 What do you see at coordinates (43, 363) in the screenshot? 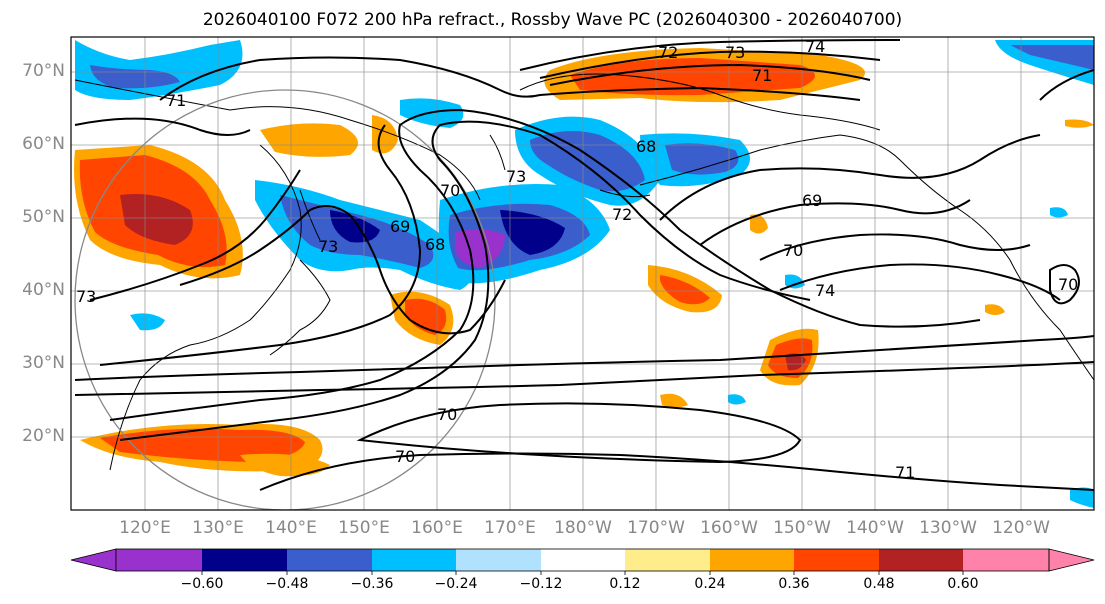
I see `lat-label-30n: 30°N` at bounding box center [43, 363].